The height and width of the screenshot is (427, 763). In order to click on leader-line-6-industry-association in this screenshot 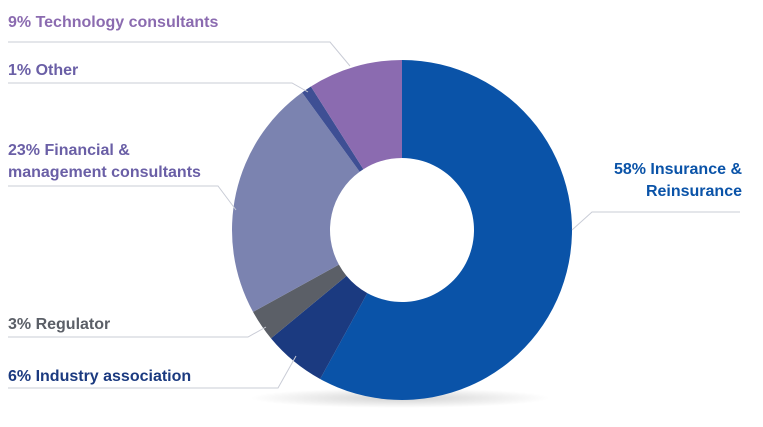, I will do `click(152, 372)`.